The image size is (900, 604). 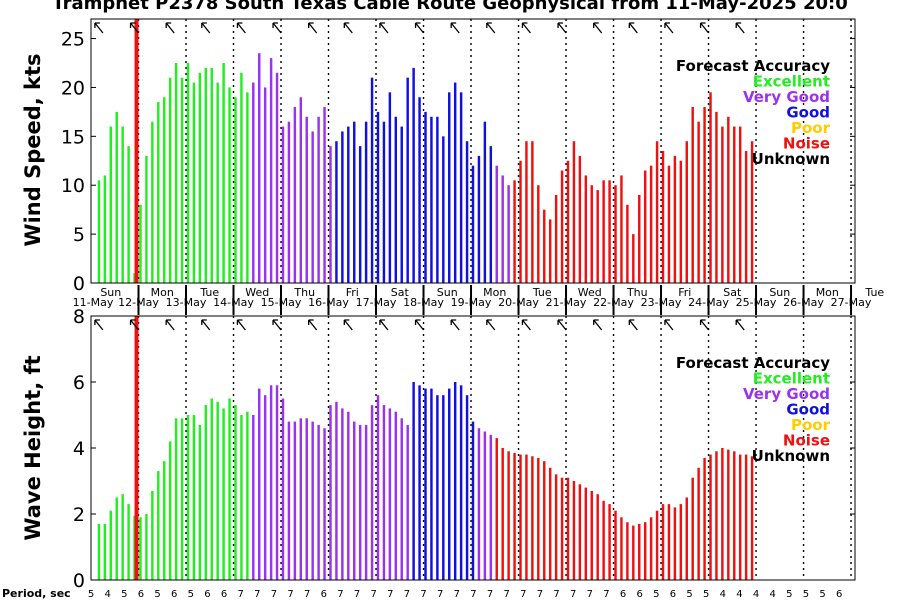 I want to click on legend-item: Noise, so click(x=806, y=441).